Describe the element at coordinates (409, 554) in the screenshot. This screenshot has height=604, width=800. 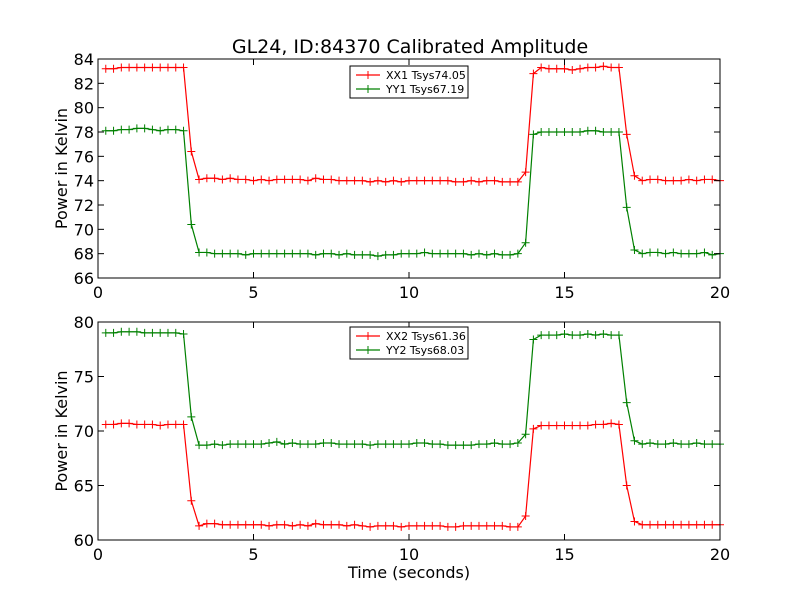
I see `x-tick-label: 10` at that location.